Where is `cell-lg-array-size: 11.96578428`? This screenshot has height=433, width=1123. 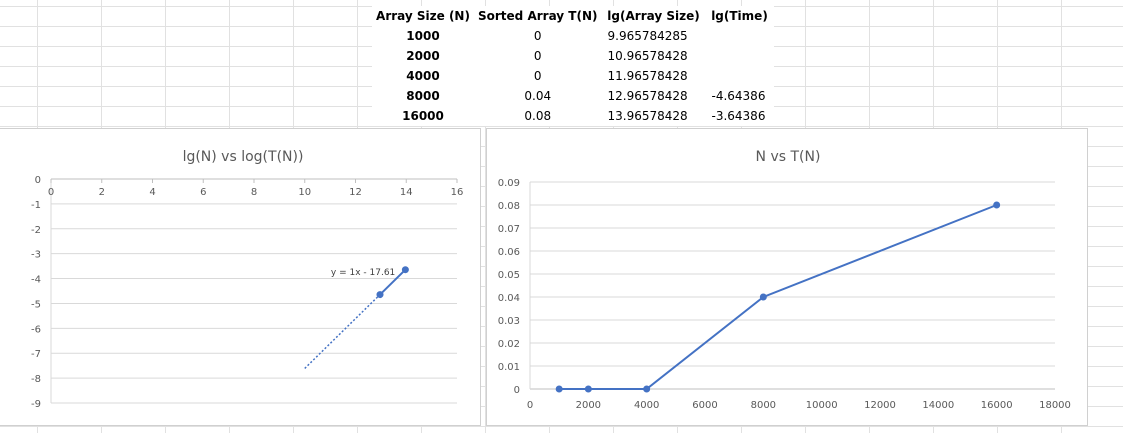 cell-lg-array-size: 11.96578428 is located at coordinates (653, 76).